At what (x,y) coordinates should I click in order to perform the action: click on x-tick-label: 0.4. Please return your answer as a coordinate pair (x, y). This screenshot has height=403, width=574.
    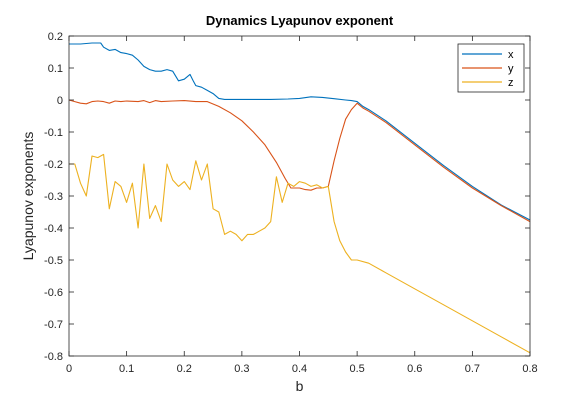
    Looking at the image, I should click on (299, 369).